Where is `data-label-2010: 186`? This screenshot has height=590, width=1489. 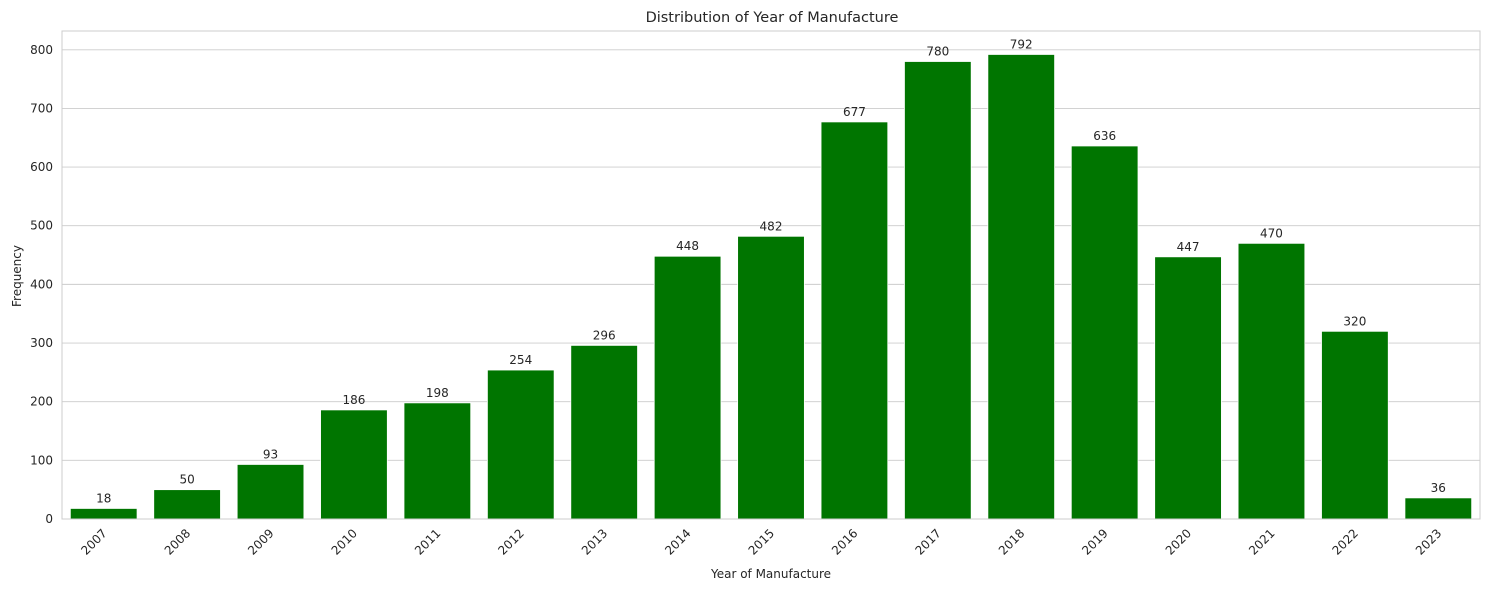
data-label-2010: 186 is located at coordinates (353, 400).